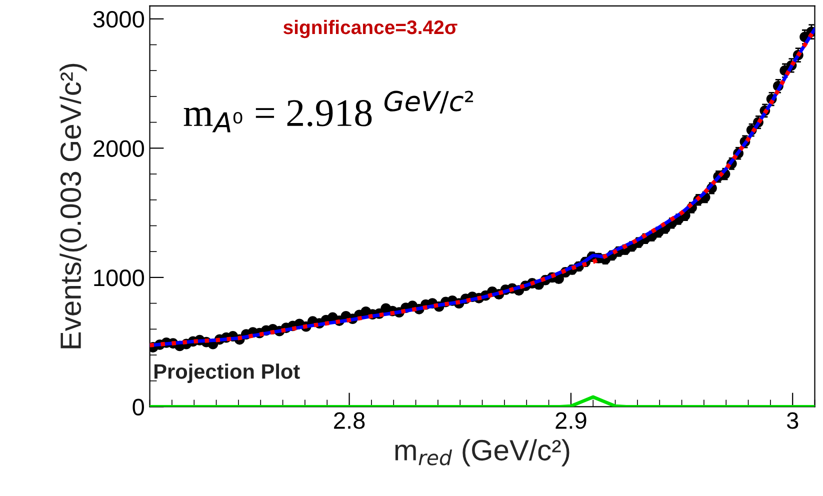  I want to click on y-tick-label: 3000, so click(118, 19).